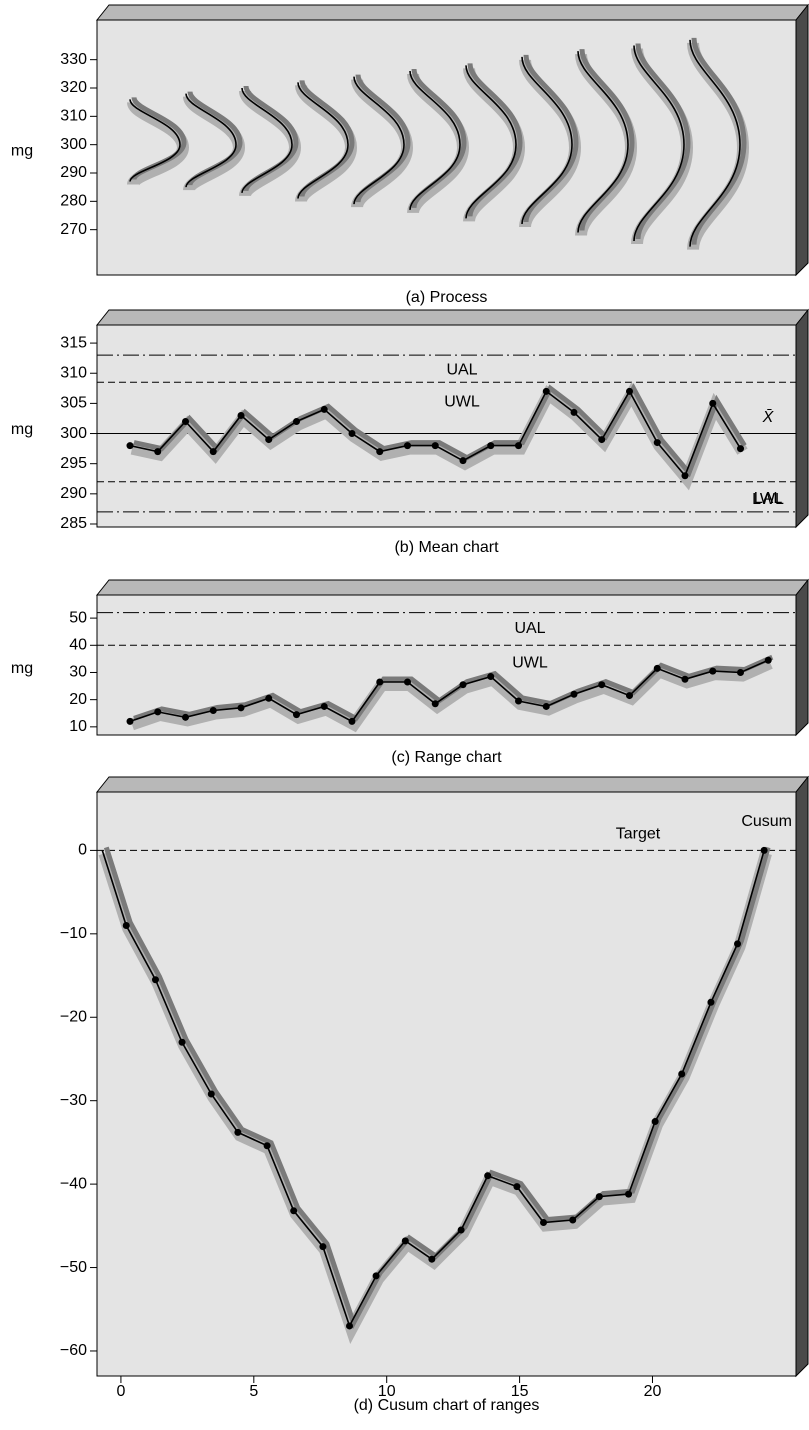 The height and width of the screenshot is (1430, 809). I want to click on y-tick-label: 10, so click(78, 726).